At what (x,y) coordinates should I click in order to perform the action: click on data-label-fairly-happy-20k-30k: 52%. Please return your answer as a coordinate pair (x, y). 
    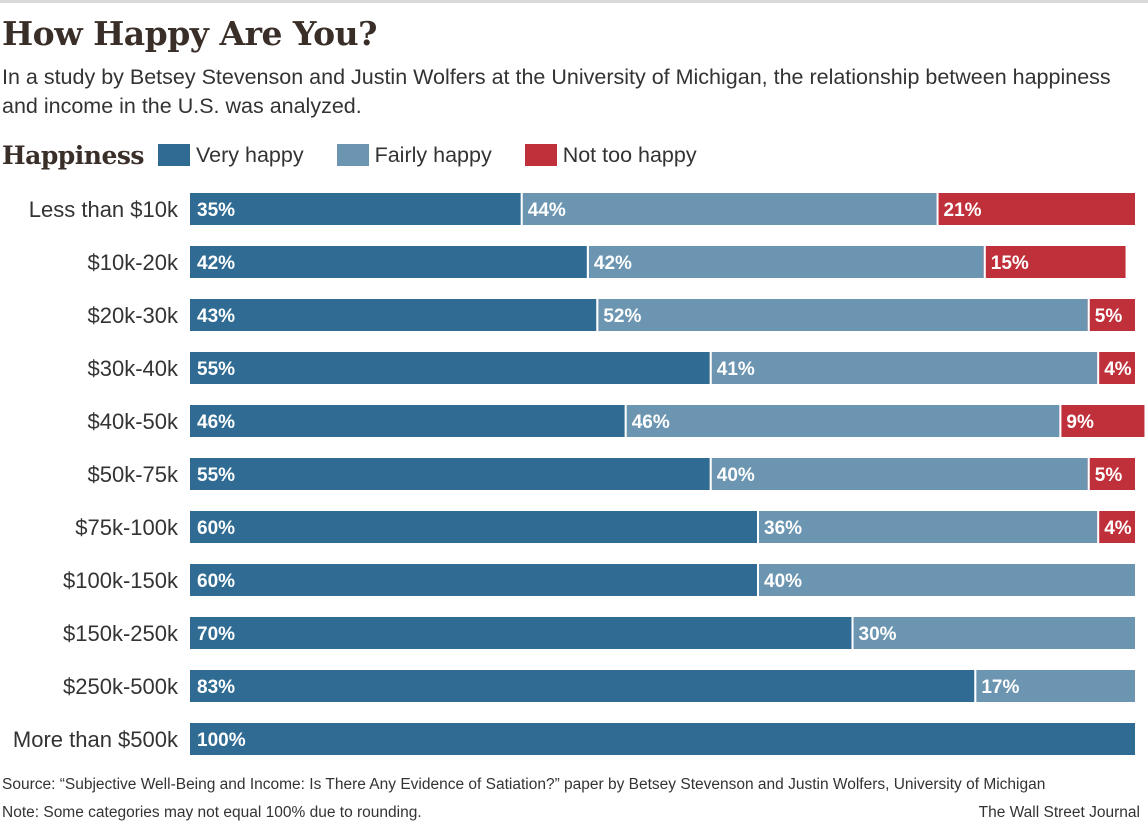
    Looking at the image, I should click on (622, 316).